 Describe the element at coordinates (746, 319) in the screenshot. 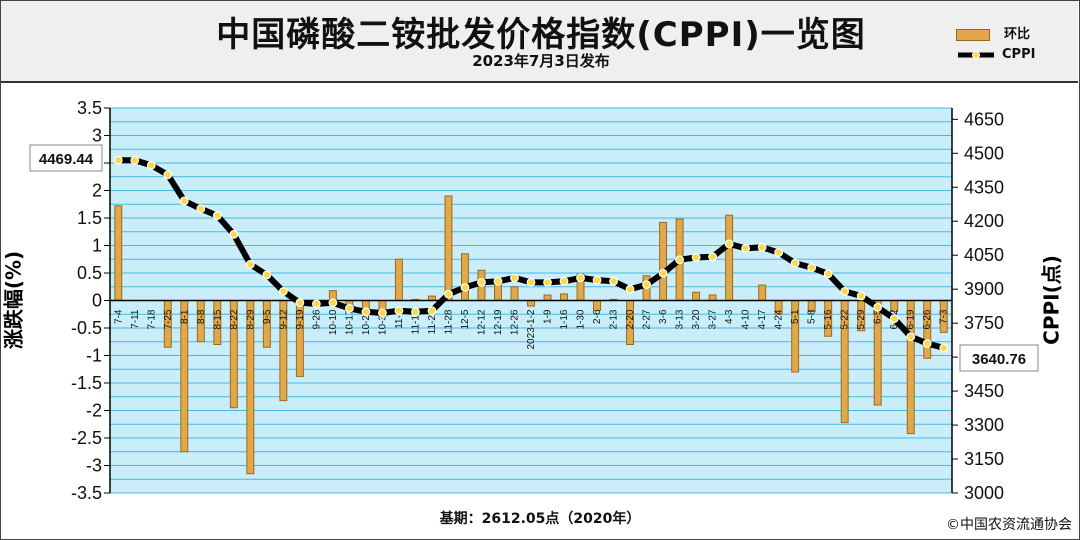

I see `x-tick-label: 4-10` at that location.